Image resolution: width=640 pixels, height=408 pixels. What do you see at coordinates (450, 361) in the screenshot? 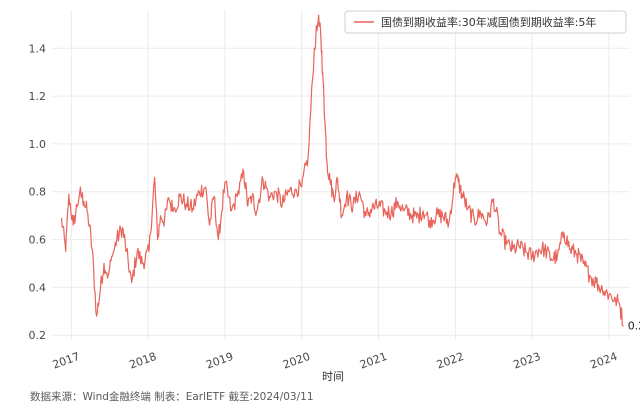
I see `x-tick-label: 2022` at bounding box center [450, 361].